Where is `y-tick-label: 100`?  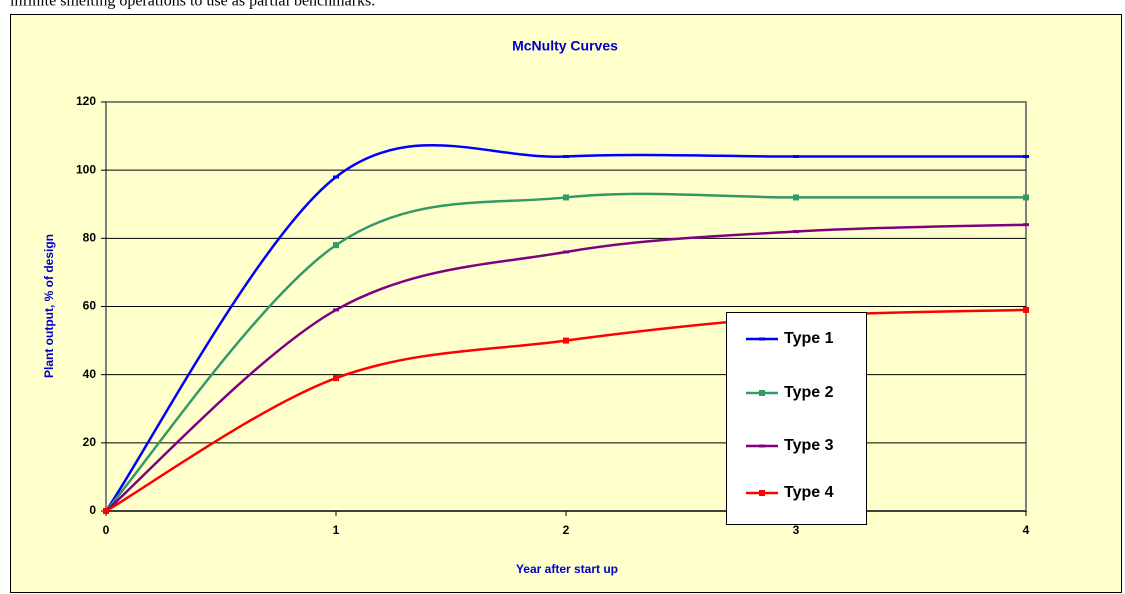 y-tick-label: 100 is located at coordinates (86, 169).